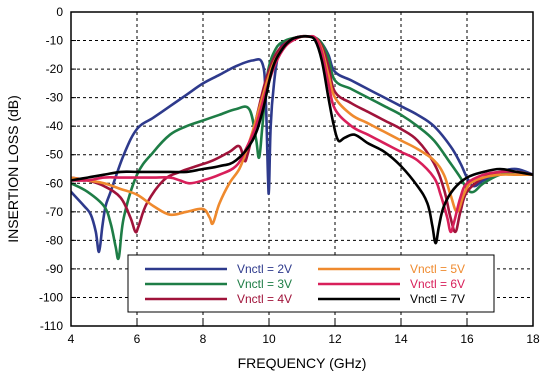  Describe the element at coordinates (269, 339) in the screenshot. I see `x-tick-label: 10` at that location.